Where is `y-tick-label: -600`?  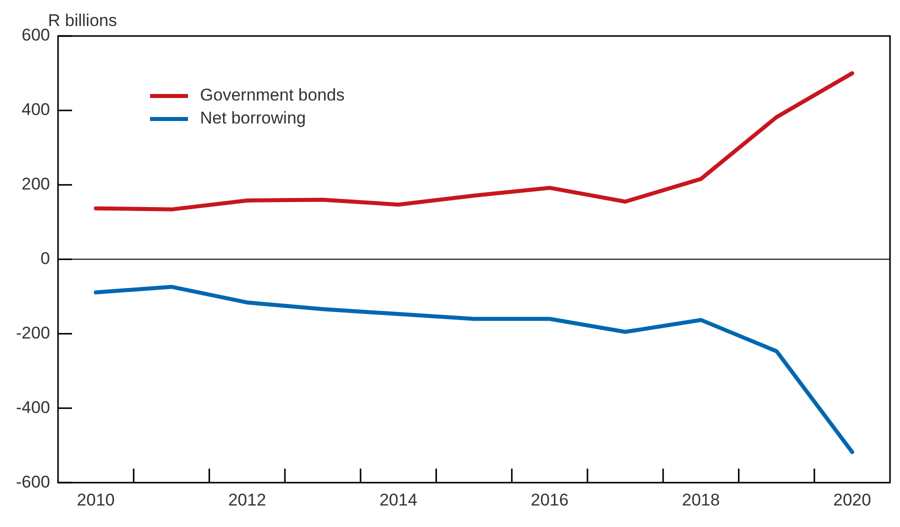 y-tick-label: -600 is located at coordinates (33, 482).